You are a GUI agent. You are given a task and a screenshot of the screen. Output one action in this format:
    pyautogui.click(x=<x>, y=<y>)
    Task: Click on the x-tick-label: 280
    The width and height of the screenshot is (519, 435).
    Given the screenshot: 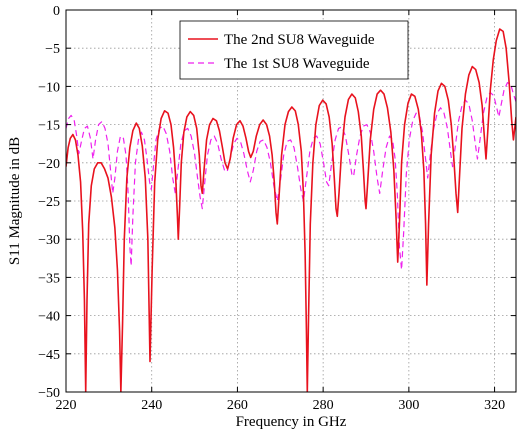 What is the action you would take?
    pyautogui.click(x=323, y=405)
    